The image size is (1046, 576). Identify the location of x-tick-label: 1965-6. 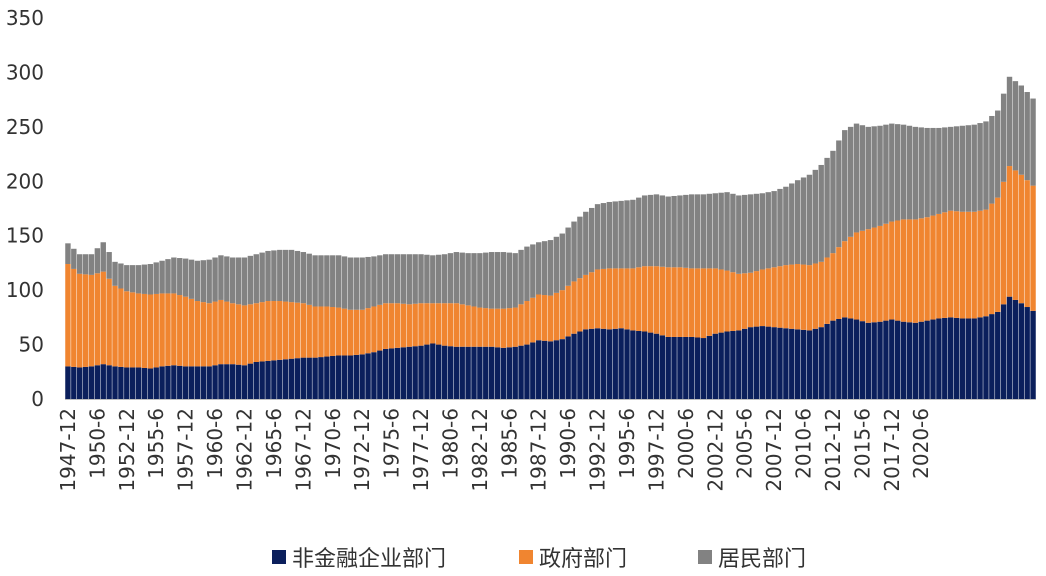
(274, 443).